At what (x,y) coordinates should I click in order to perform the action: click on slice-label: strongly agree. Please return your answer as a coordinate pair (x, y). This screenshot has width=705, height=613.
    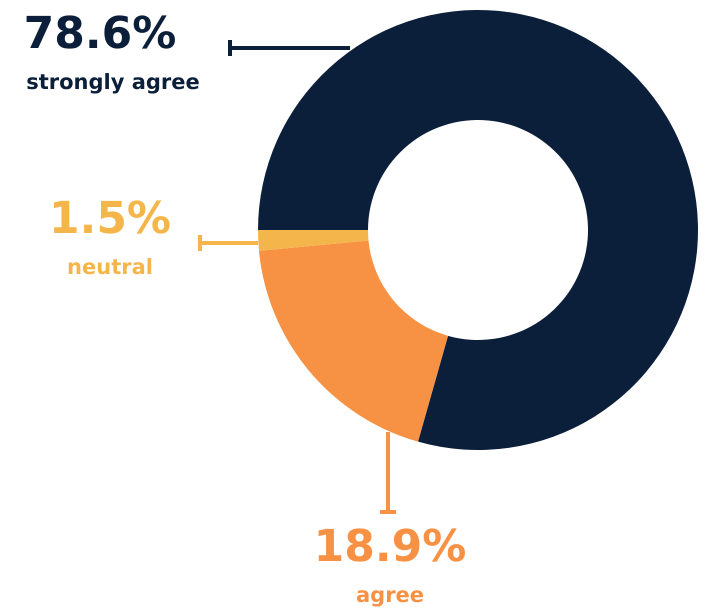
    Looking at the image, I should click on (113, 82).